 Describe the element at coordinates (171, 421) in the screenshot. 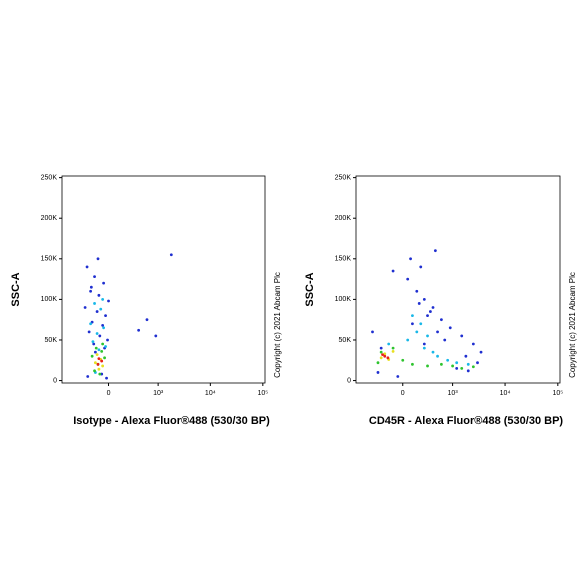

I see `x-axis-label: Isotype - Alexa Fluor®488 (530/30 BP)` at that location.